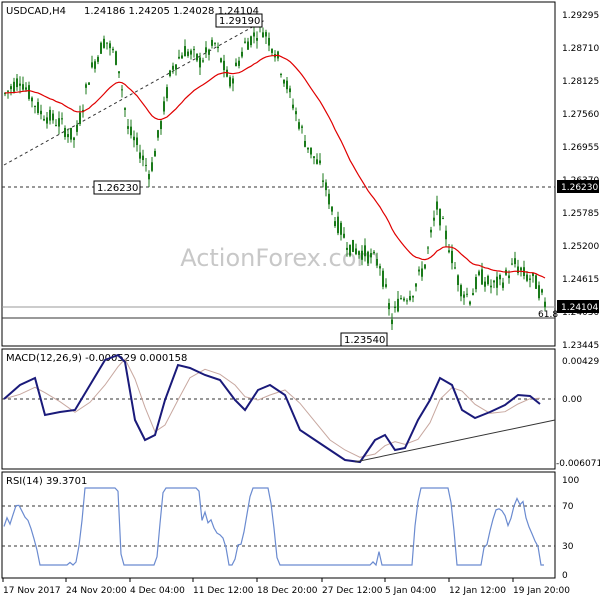 The height and width of the screenshot is (600, 600). What do you see at coordinates (273, 527) in the screenshot?
I see `rsi-line` at bounding box center [273, 527].